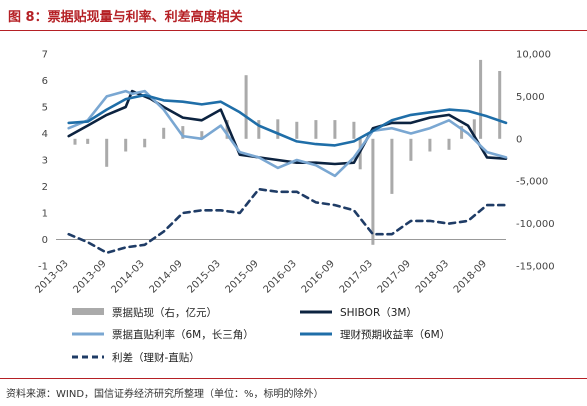 This screenshot has width=587, height=406. Describe the element at coordinates (164, 312) in the screenshot. I see `legend-label-0: 票据贴现（右，亿元）` at that location.